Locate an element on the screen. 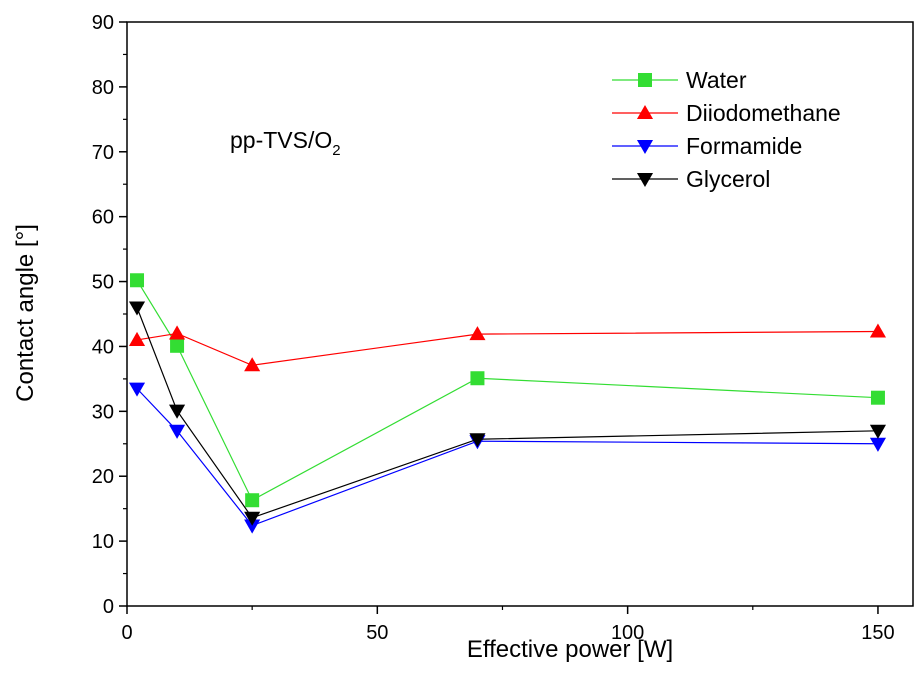 Image resolution: width=915 pixels, height=697 pixels. legend-item-formamide: Formamide is located at coordinates (707, 146).